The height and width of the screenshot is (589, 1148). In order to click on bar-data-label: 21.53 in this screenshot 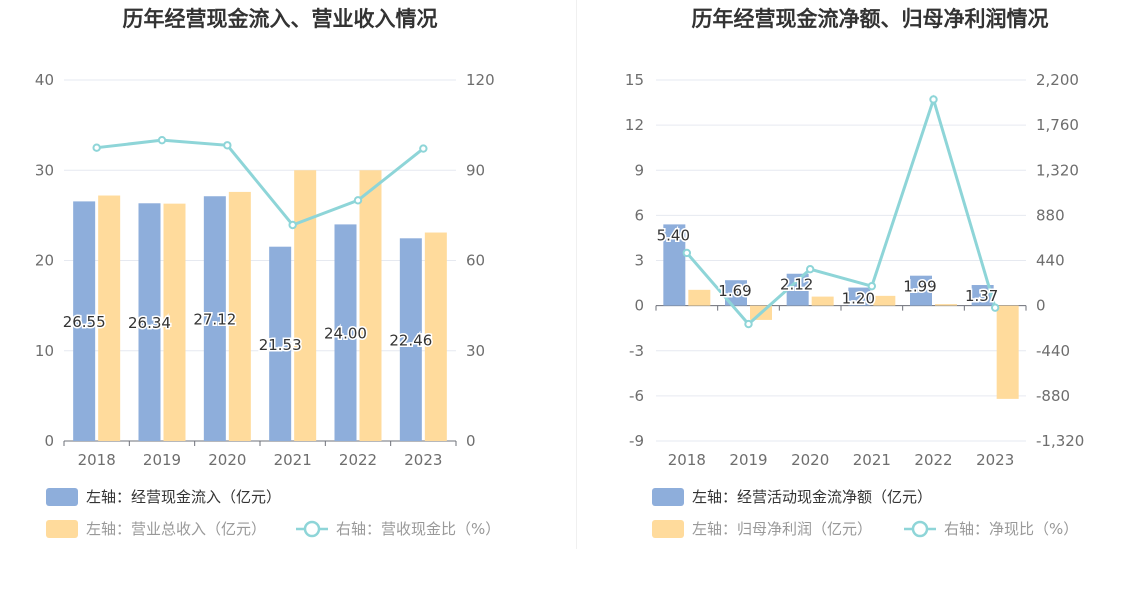, I will do `click(280, 345)`.